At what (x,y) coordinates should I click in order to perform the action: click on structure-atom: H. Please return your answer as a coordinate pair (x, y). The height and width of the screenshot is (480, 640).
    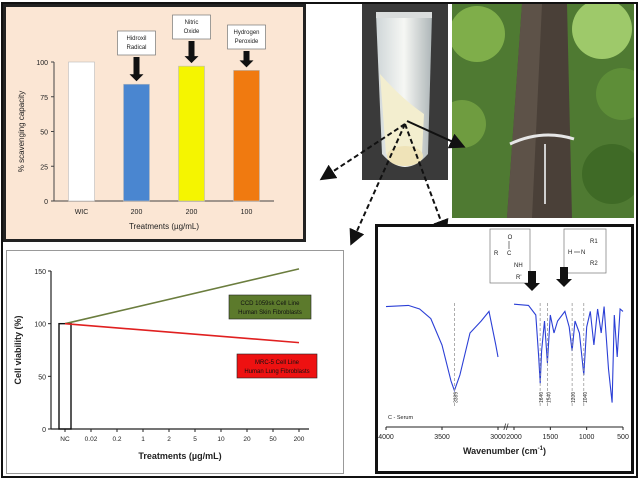
    Looking at the image, I should click on (570, 253).